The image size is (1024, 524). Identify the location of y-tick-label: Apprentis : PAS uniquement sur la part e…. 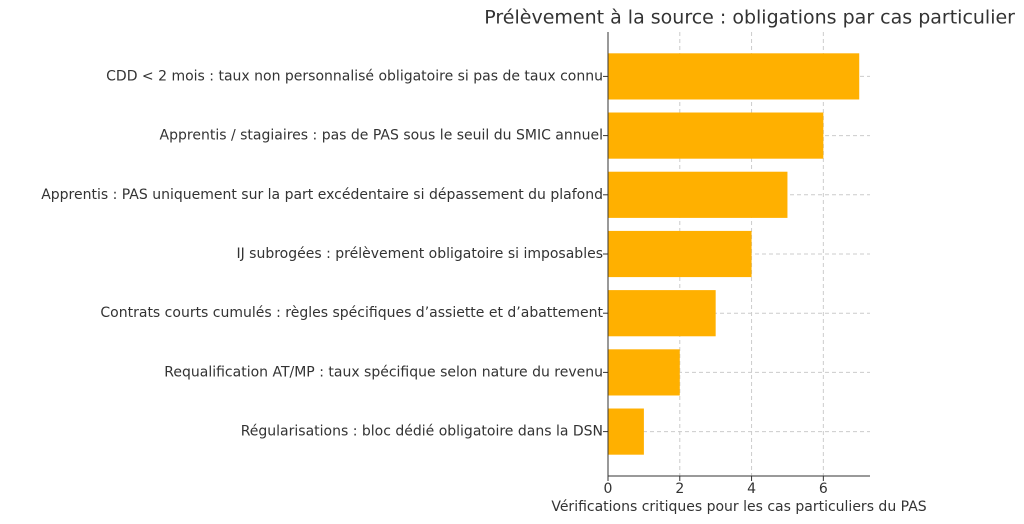
(322, 195).